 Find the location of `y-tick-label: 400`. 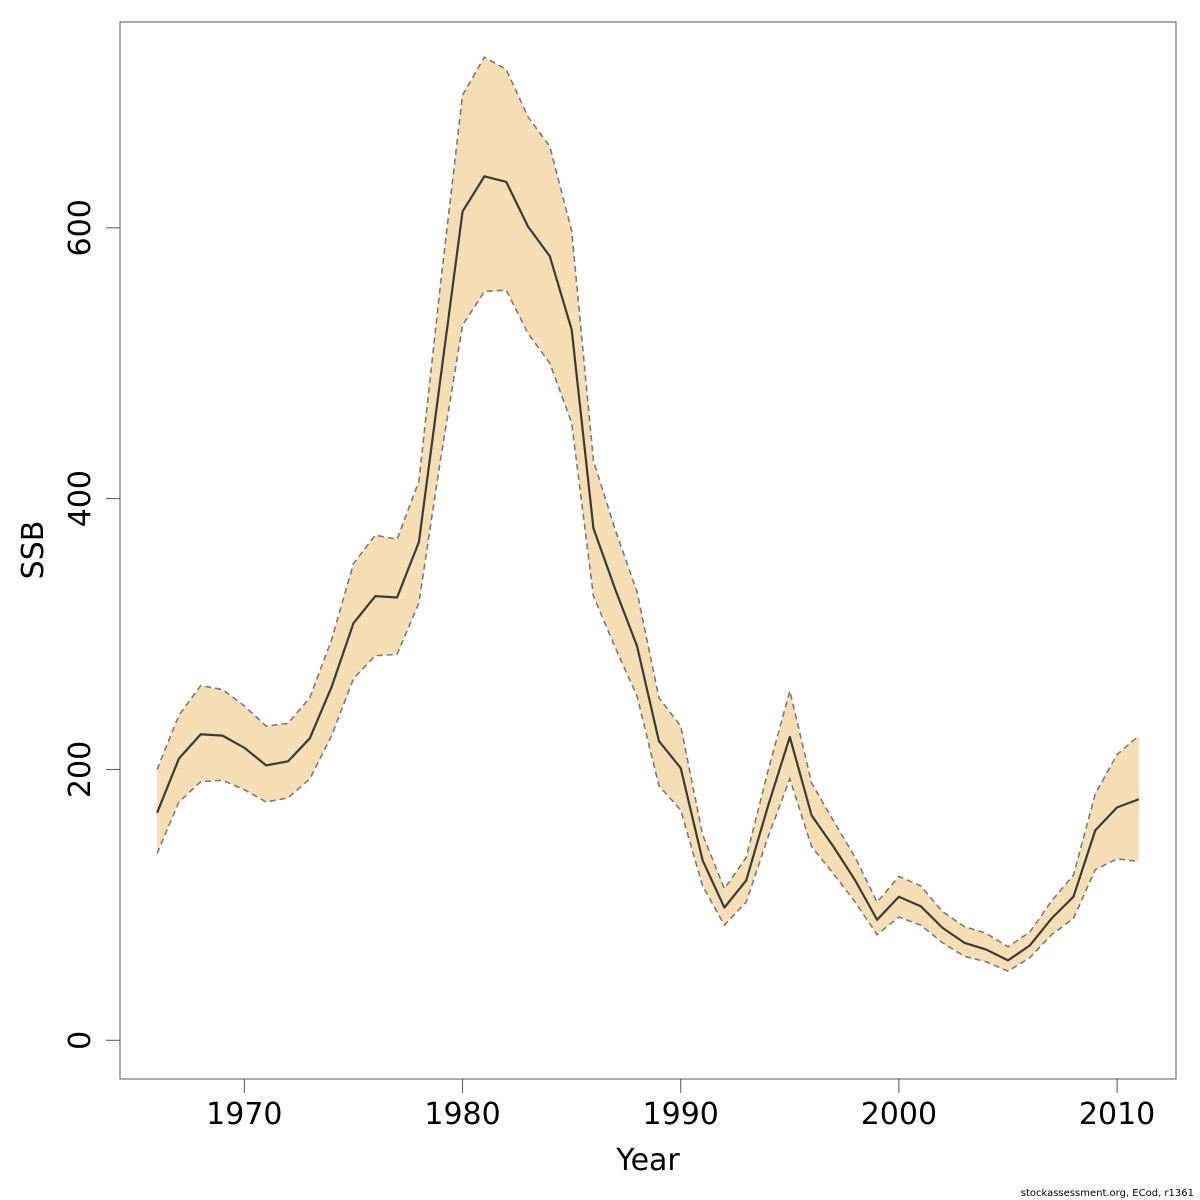

y-tick-label: 400 is located at coordinates (80, 498).